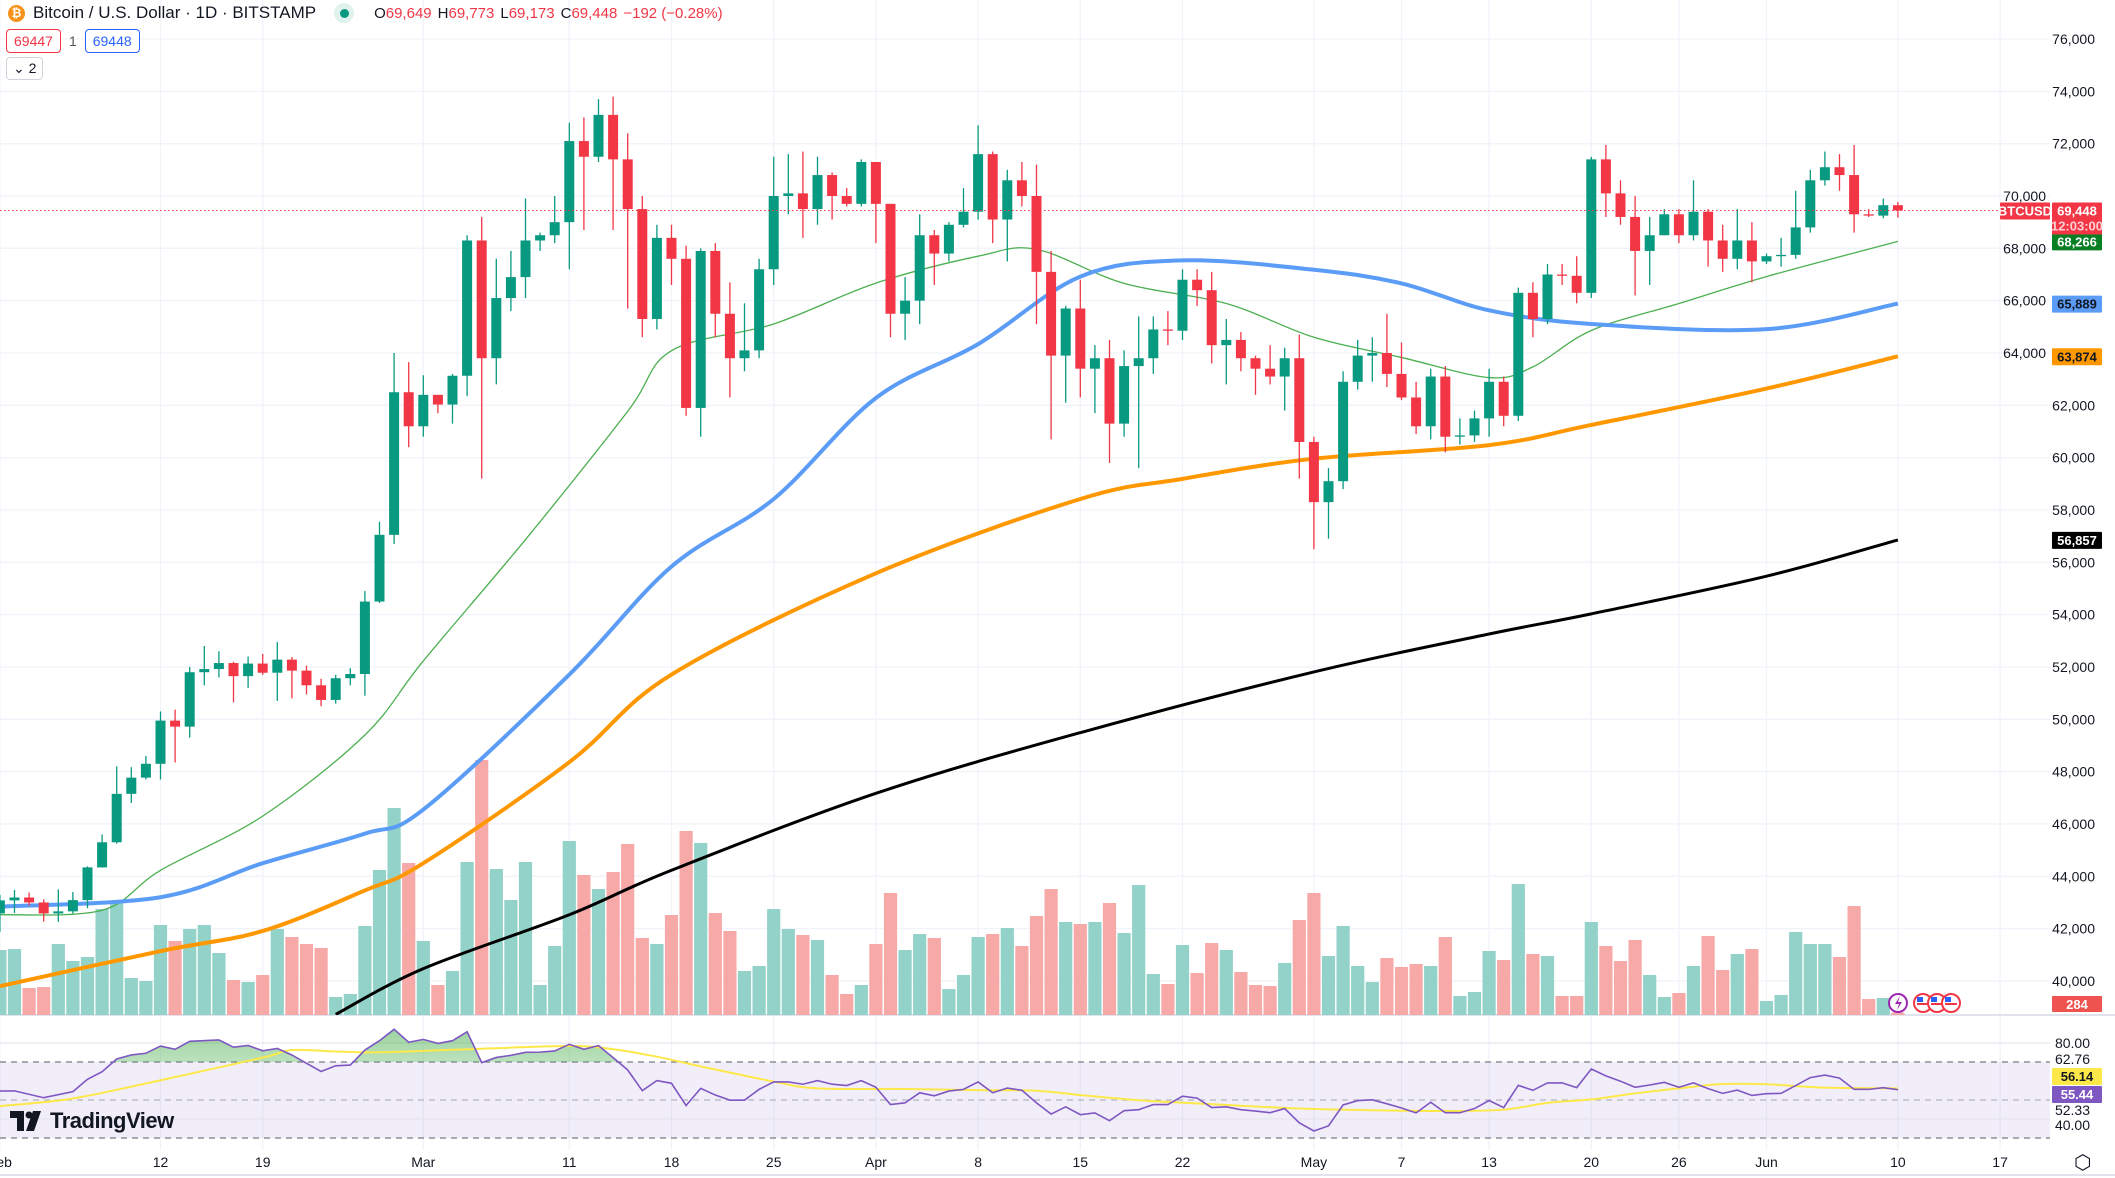 This screenshot has height=1178, width=2115. I want to click on symbol-title: Bitcoin / U.S. Dollar · 1D · BITSTAMP, so click(175, 12).